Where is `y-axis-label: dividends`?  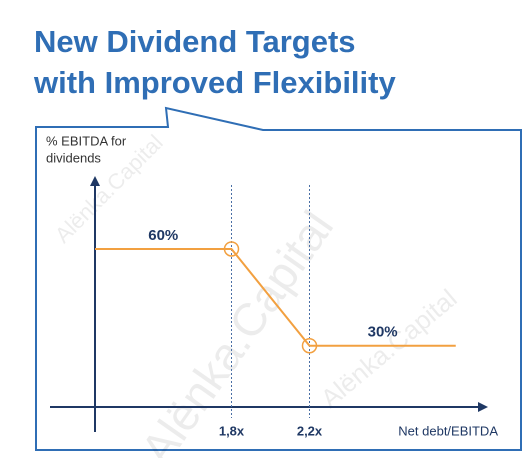
y-axis-label: dividends is located at coordinates (73, 157).